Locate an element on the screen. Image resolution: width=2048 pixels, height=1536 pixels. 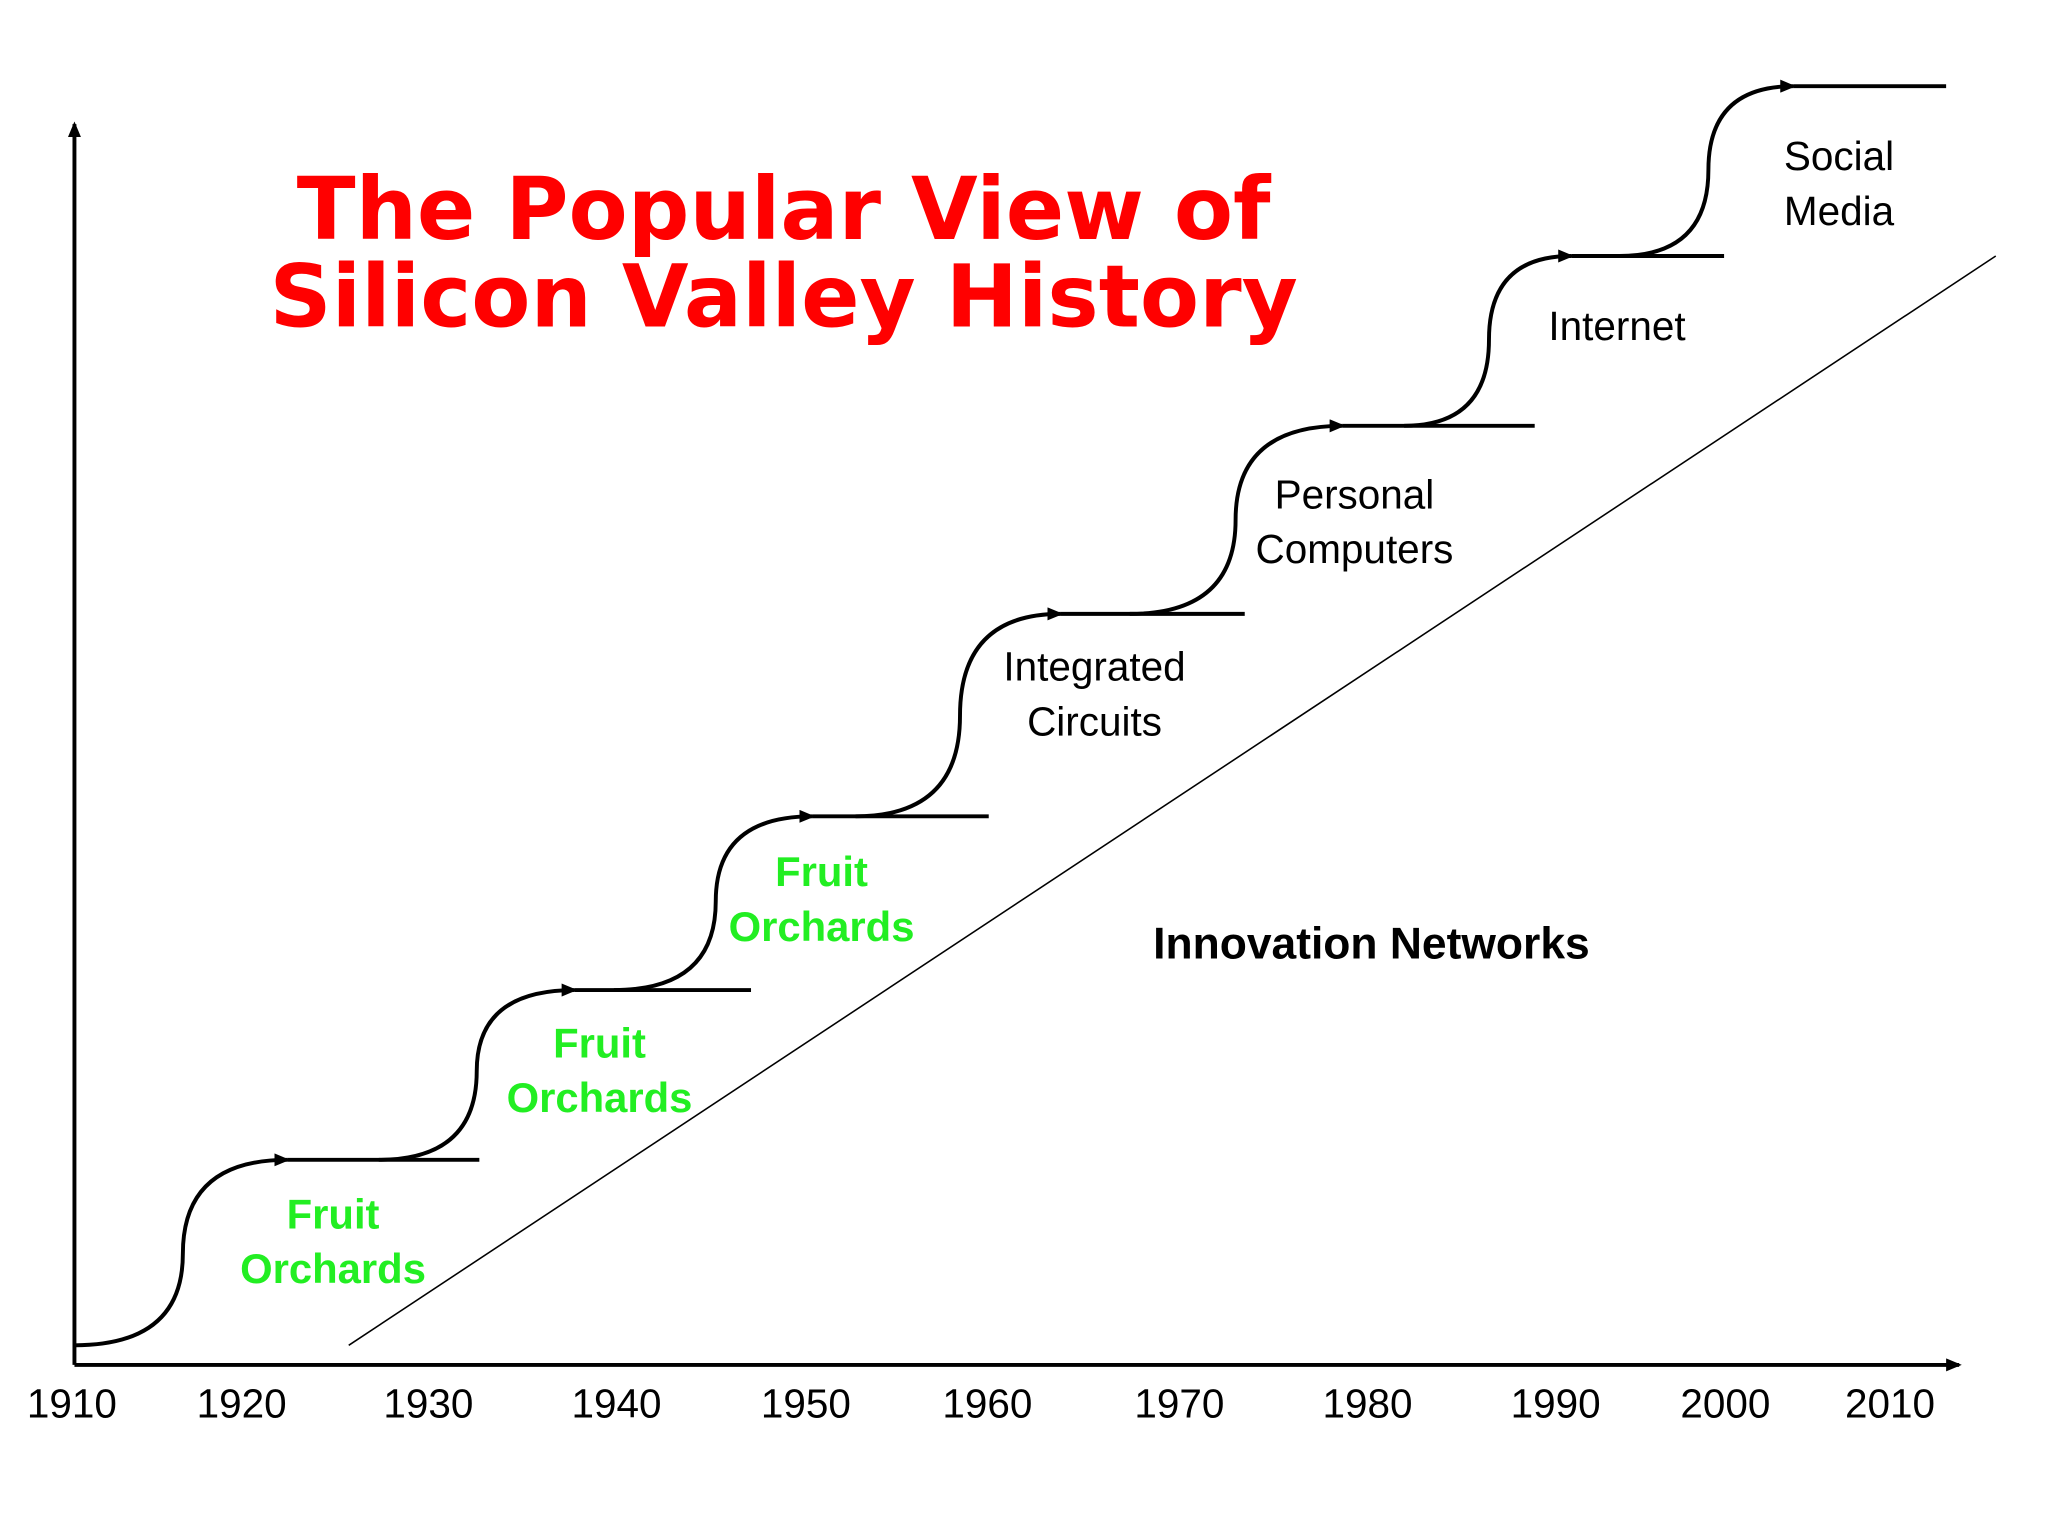
x-axis-label: 1950 is located at coordinates (806, 1403).